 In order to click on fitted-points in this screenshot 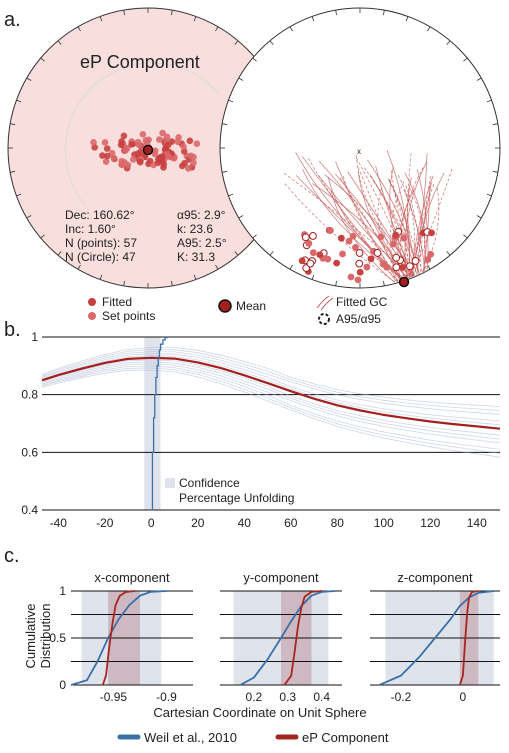, I will do `click(145, 150)`.